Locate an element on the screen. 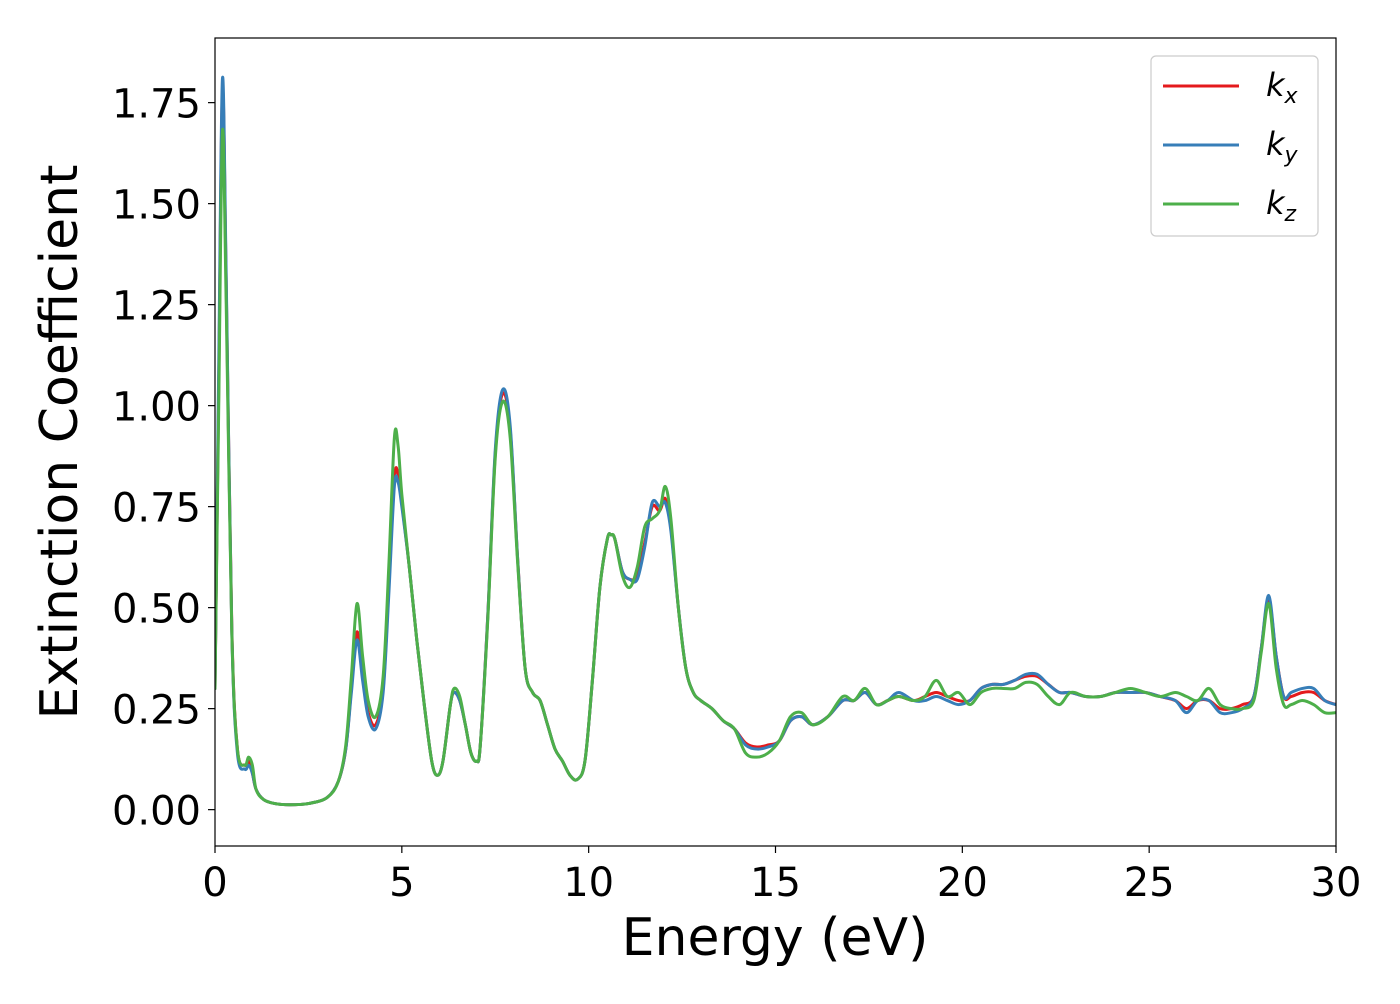 The image size is (1400, 1004). y-tick-label: 0.50 is located at coordinates (156, 610).